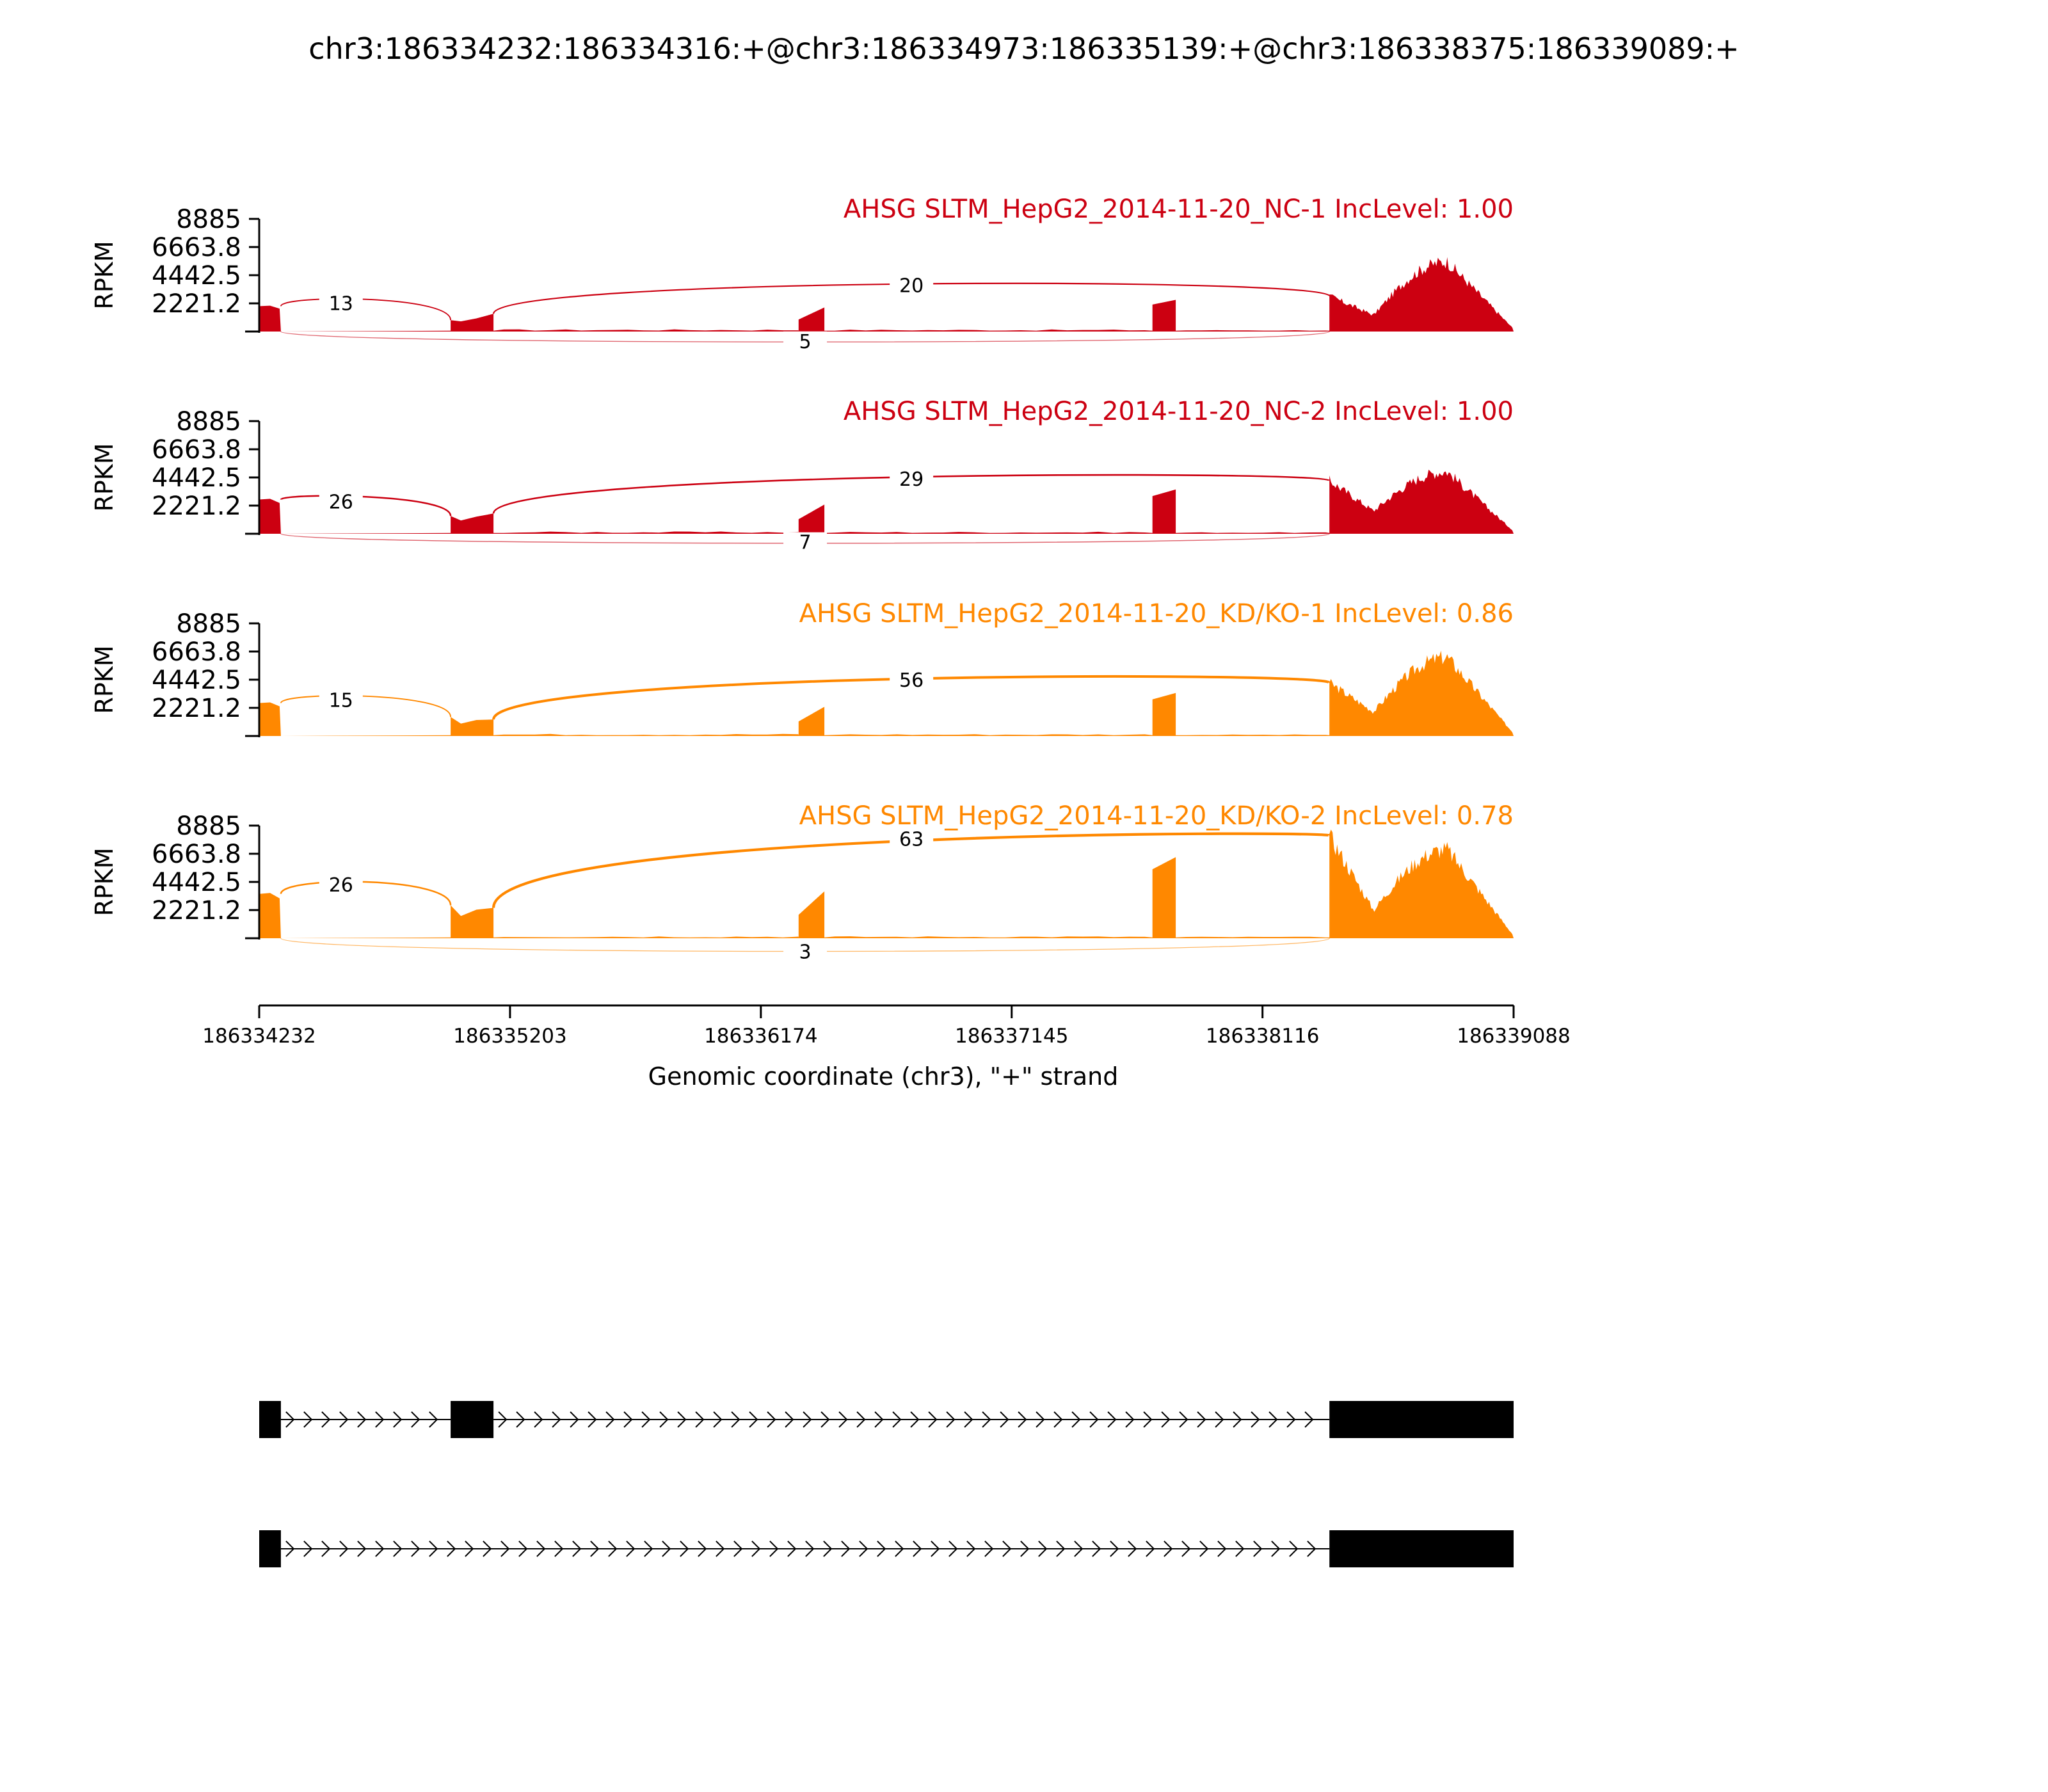 The width and height of the screenshot is (2048, 1792). What do you see at coordinates (911, 840) in the screenshot?
I see `junction-count: 63` at bounding box center [911, 840].